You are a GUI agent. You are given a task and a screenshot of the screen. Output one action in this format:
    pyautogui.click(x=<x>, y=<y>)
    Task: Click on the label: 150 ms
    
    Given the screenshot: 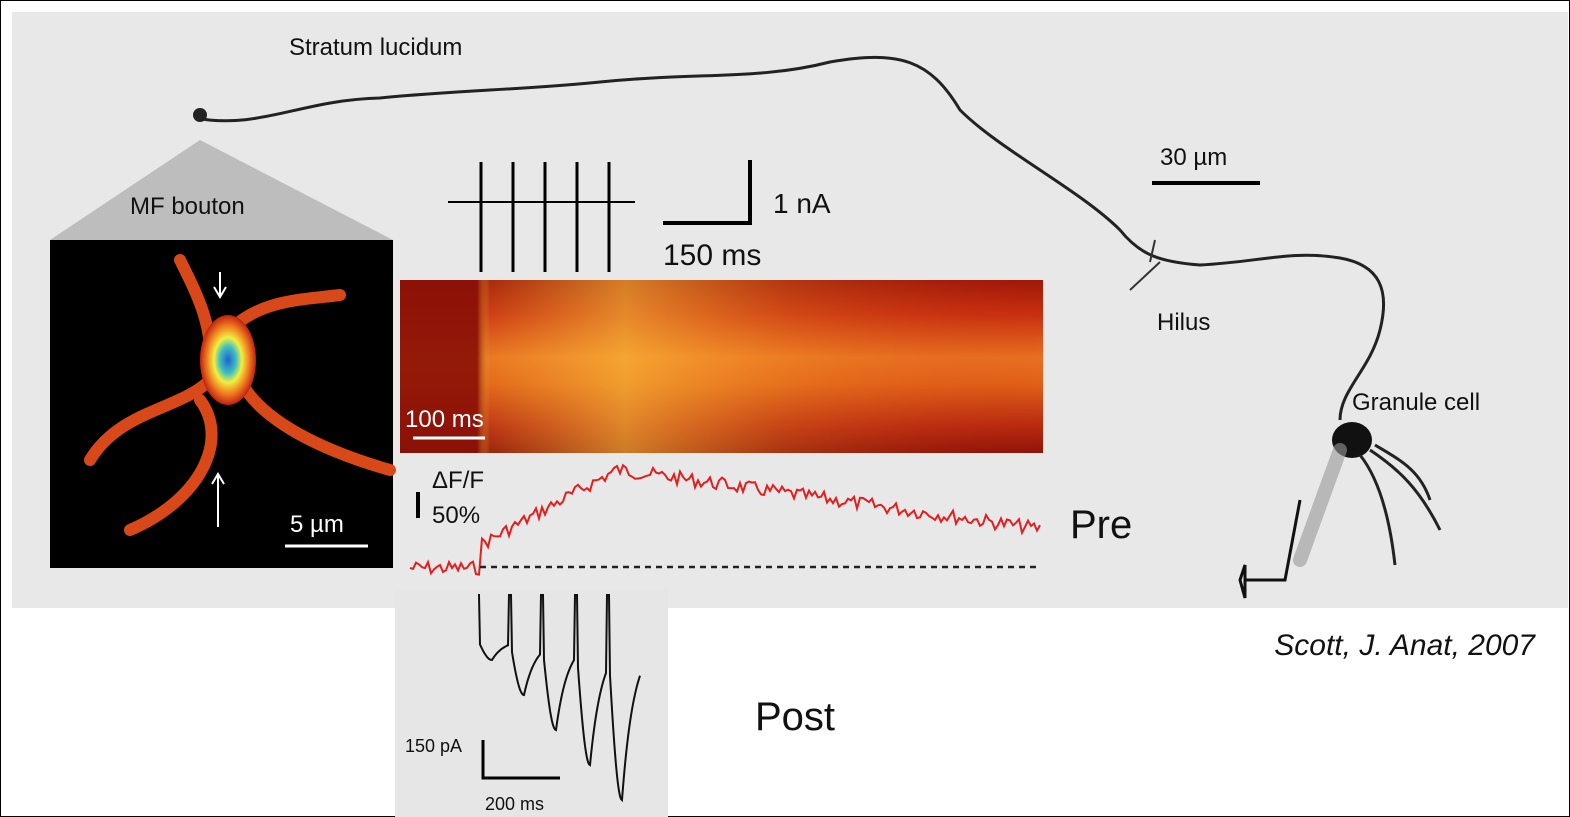 What is the action you would take?
    pyautogui.click(x=712, y=255)
    